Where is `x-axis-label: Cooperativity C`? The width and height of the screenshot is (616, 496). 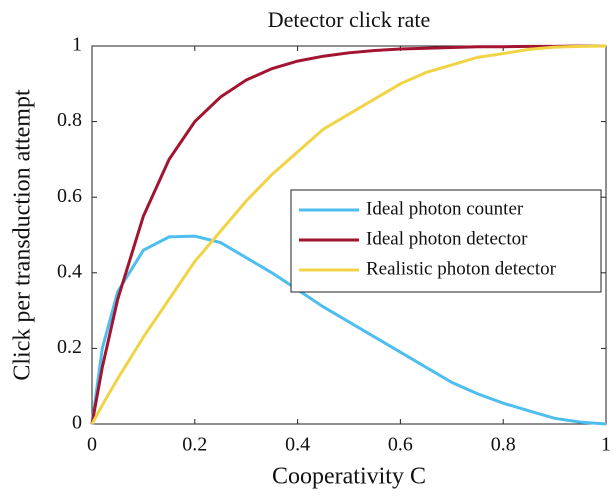
x-axis-label: Cooperativity C is located at coordinates (349, 477).